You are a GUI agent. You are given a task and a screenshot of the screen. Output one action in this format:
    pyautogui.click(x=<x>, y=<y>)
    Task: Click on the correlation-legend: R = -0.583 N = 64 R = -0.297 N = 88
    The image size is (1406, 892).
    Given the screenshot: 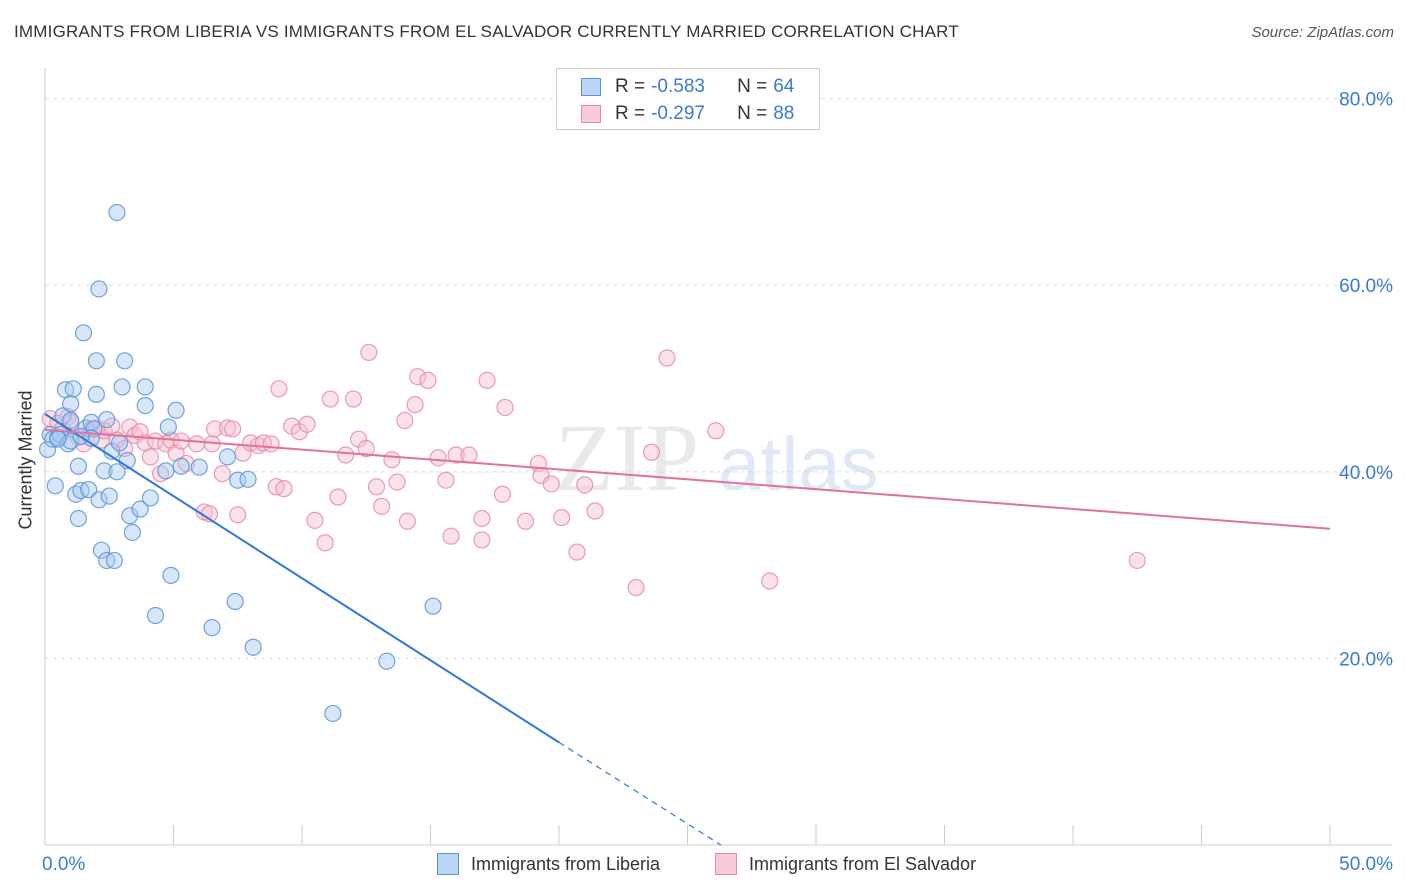 What is the action you would take?
    pyautogui.click(x=688, y=99)
    